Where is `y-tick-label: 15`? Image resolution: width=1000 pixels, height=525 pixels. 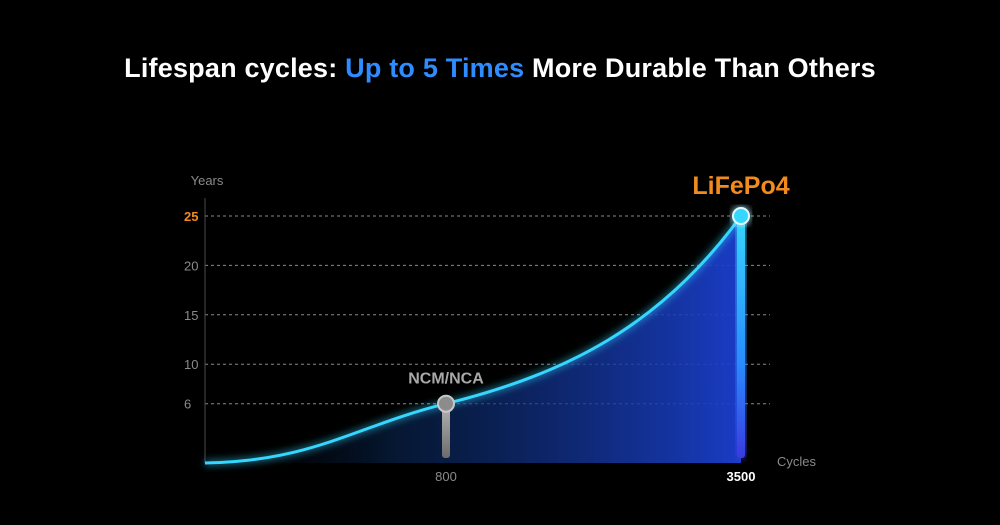 y-tick-label: 15 is located at coordinates (191, 315).